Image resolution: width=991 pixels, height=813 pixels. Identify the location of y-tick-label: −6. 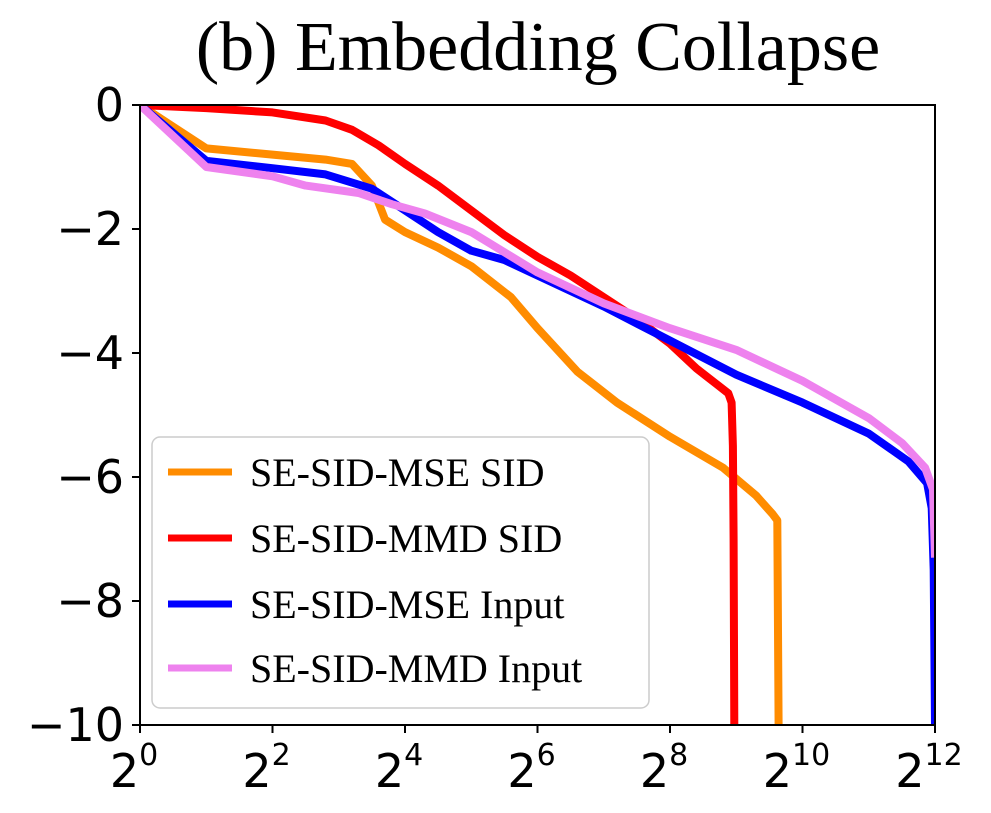
(90, 477).